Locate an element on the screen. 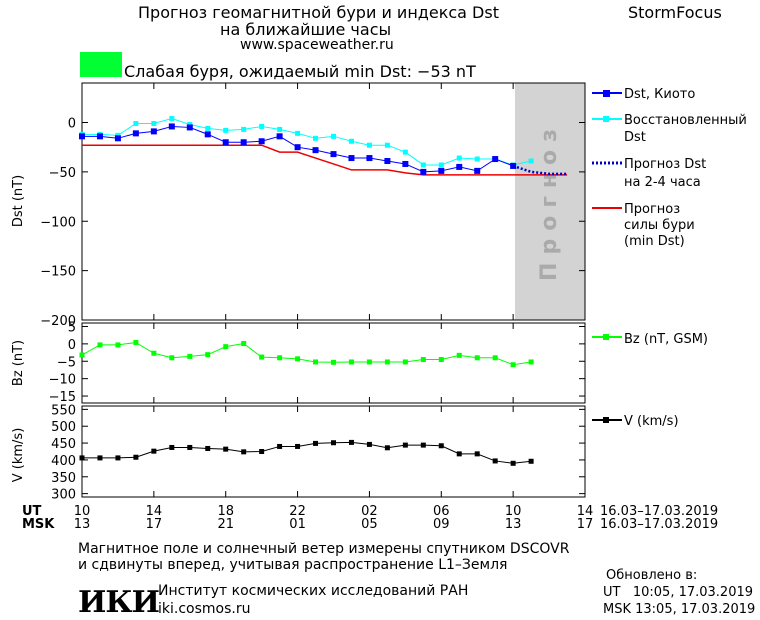 The image size is (760, 620). storm-forecast-line is located at coordinates (325, 160).